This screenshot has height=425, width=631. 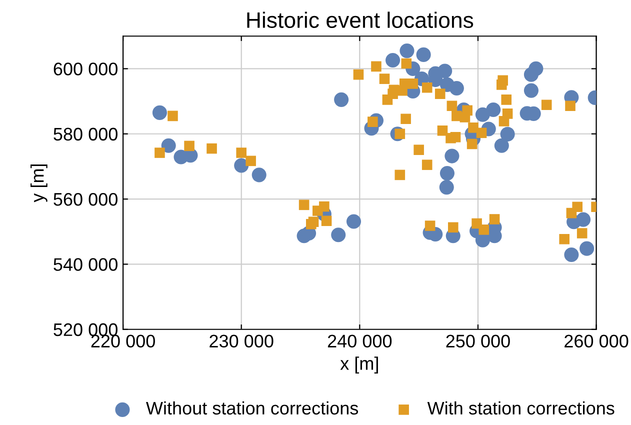 I want to click on y-tick-label: 560 000, so click(x=86, y=199).